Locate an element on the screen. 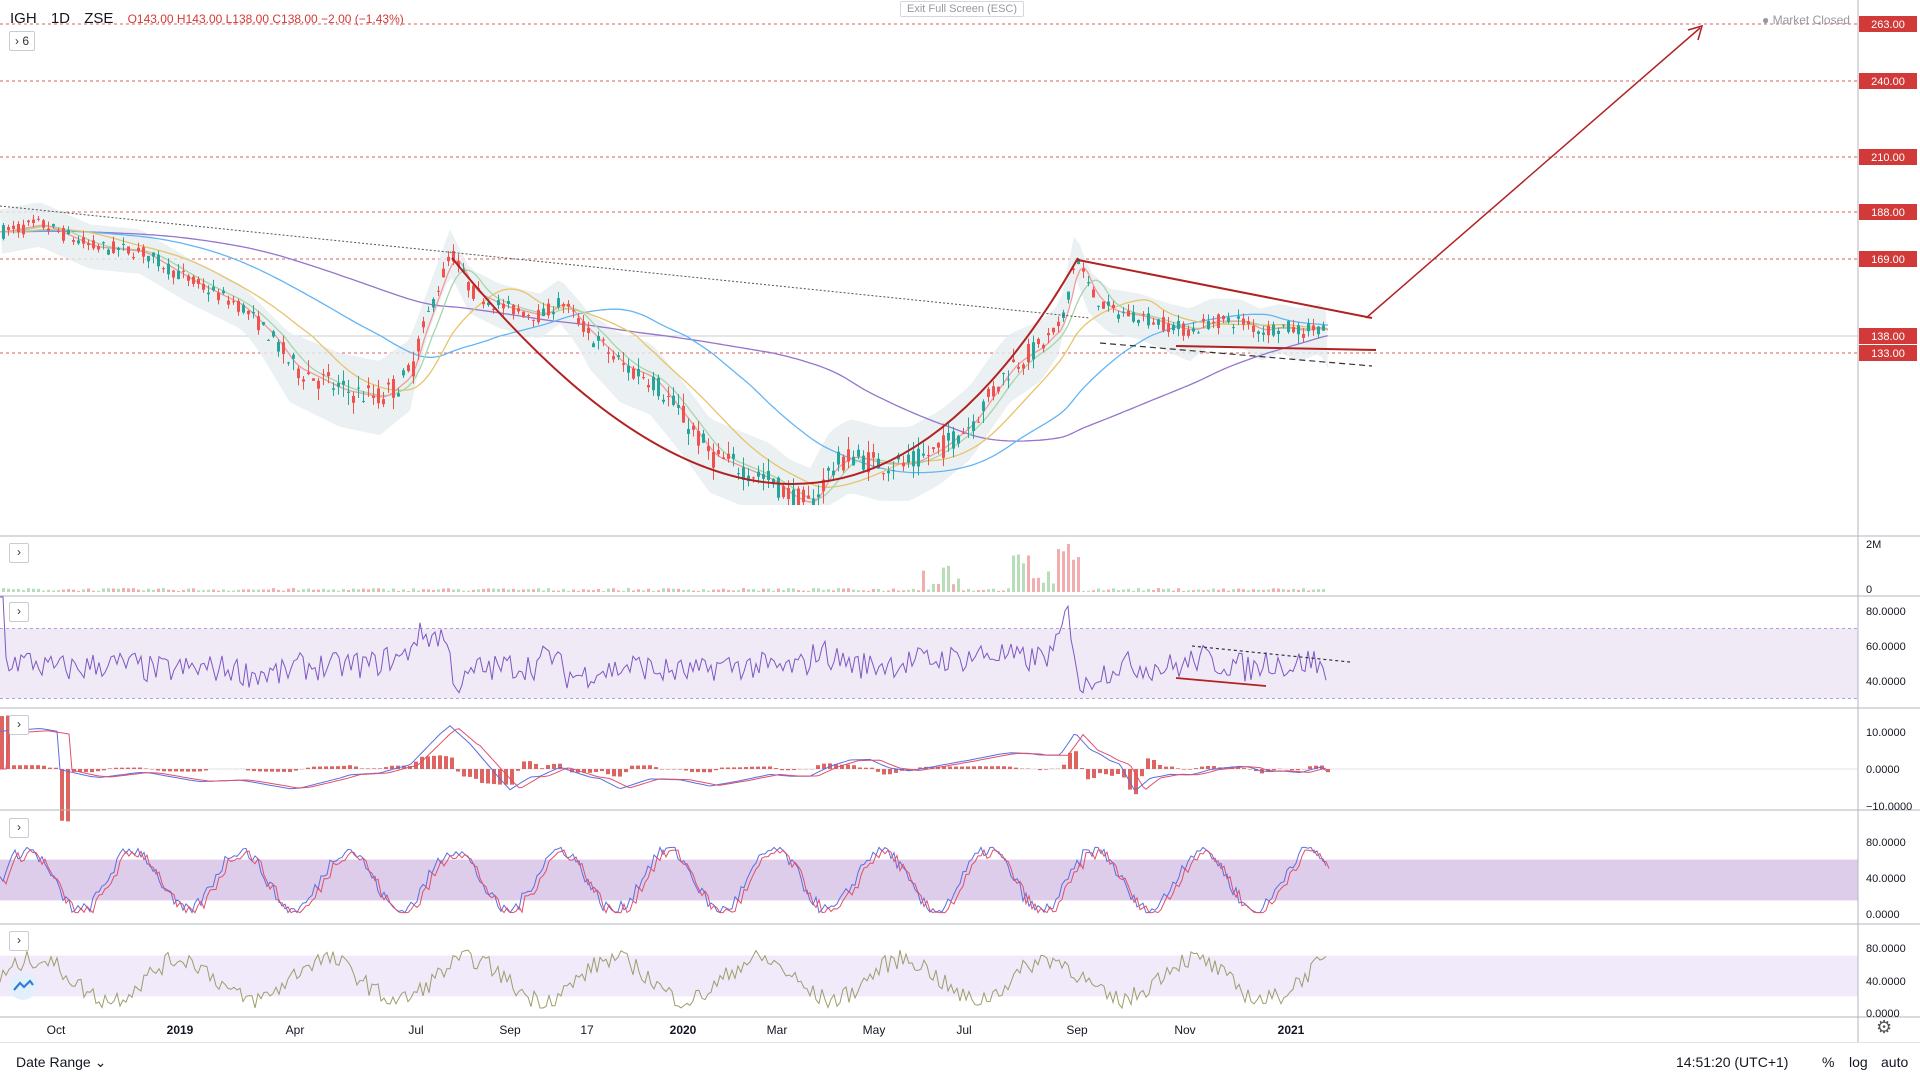 This screenshot has width=1920, height=1081. symbol-name: IGH is located at coordinates (23, 18).